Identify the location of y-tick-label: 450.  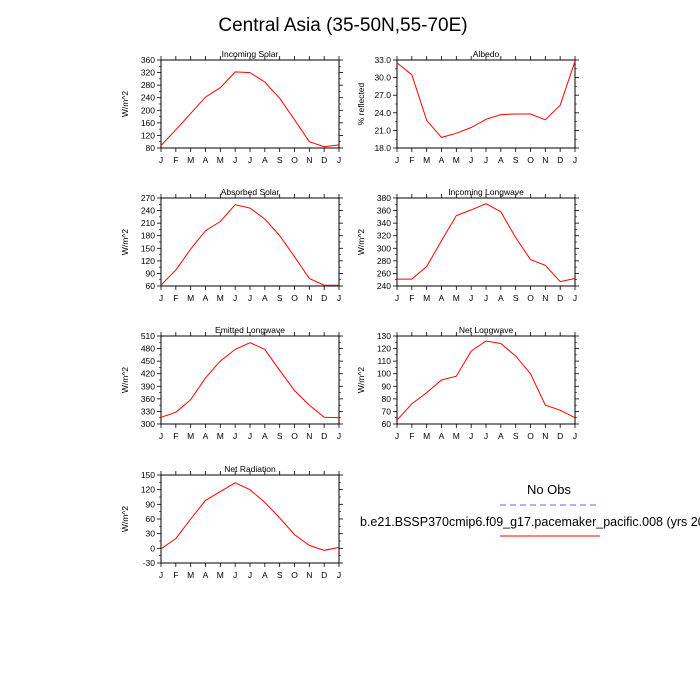
(148, 361).